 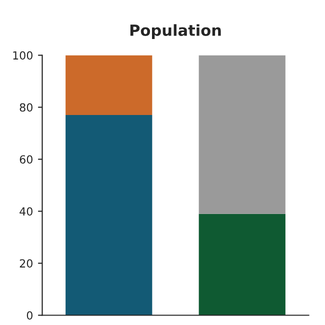 What do you see at coordinates (22, 55) in the screenshot?
I see `y-tick-label: 100` at bounding box center [22, 55].